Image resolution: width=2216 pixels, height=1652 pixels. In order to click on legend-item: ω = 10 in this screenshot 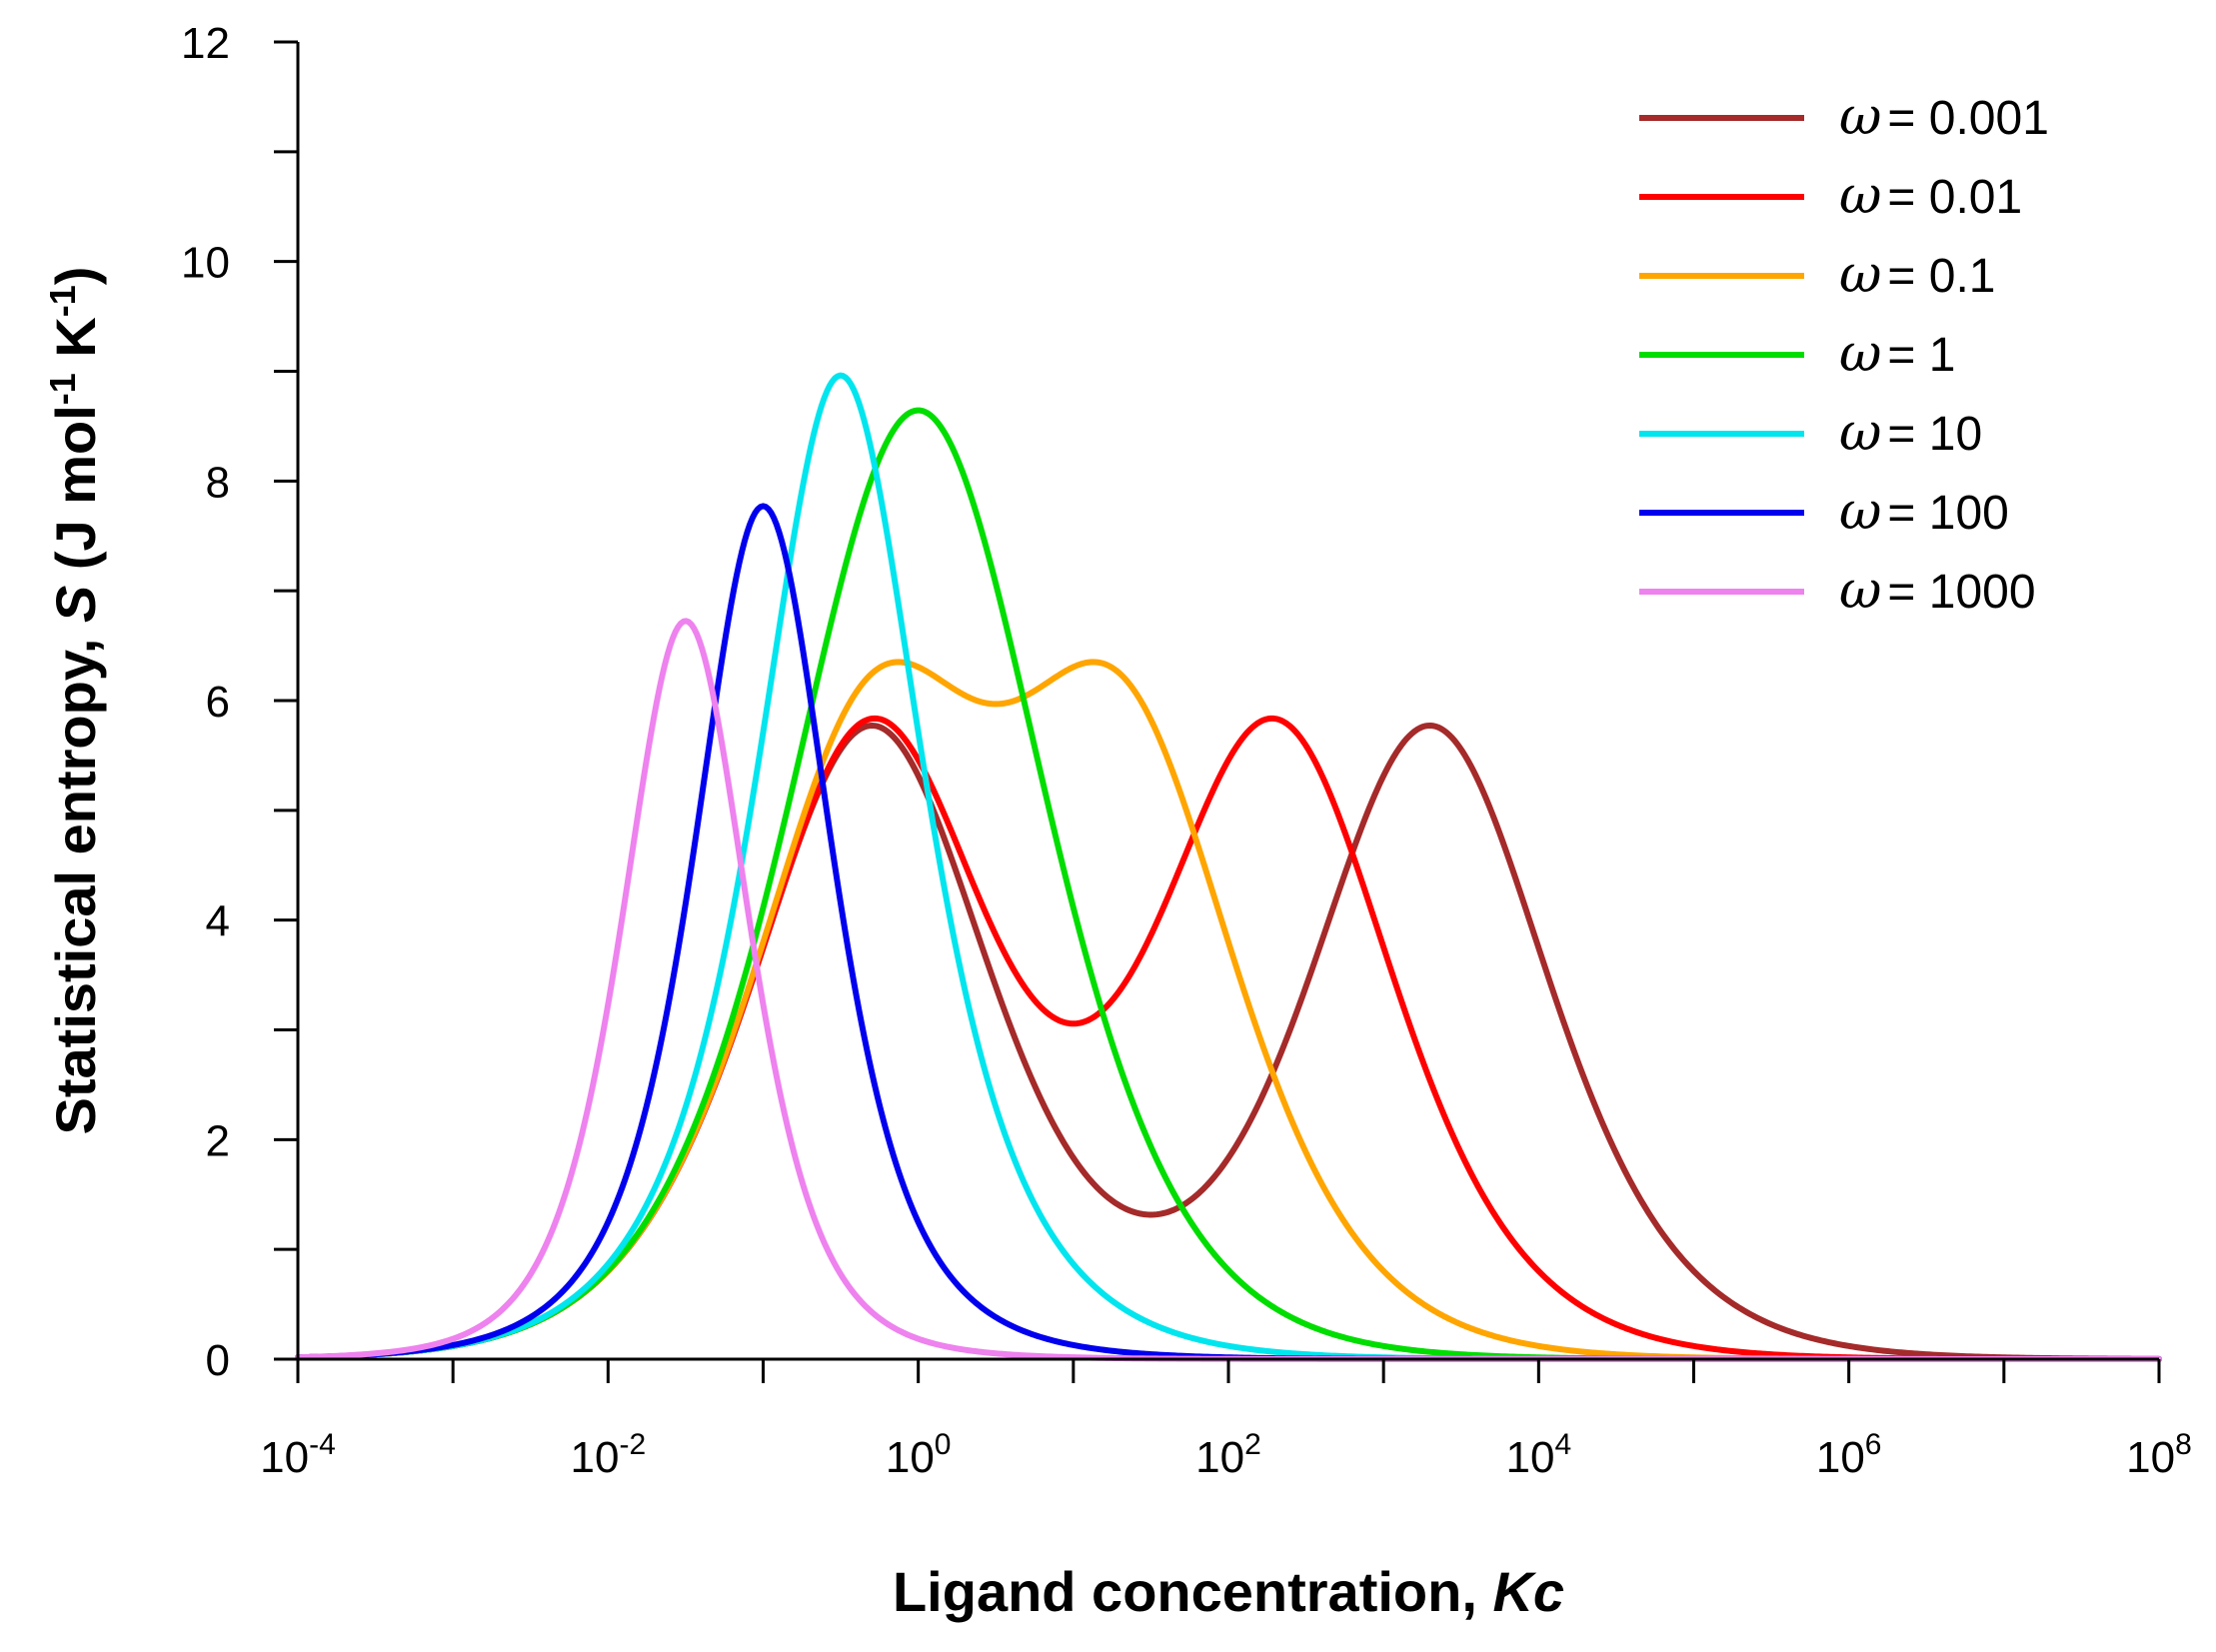, I will do `click(1810, 433)`.